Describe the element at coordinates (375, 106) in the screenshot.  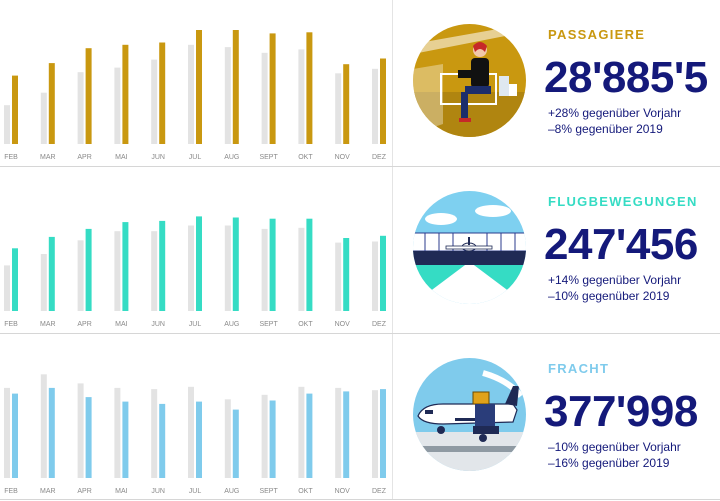
I see `passengers-bar-previous-dez` at that location.